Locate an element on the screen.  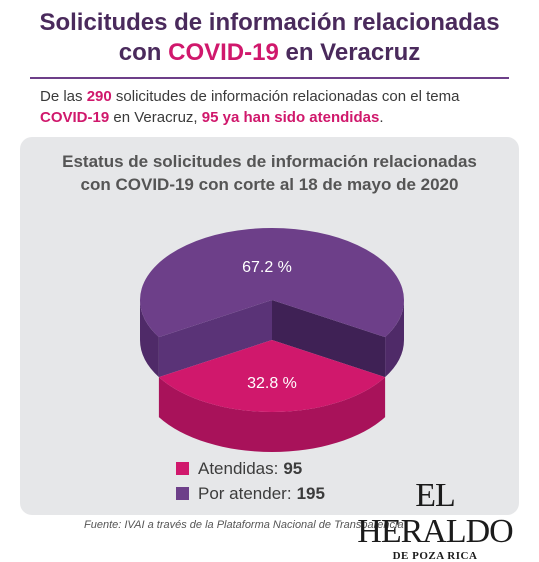
legend-value-por-atender: 195 is located at coordinates (310, 493).